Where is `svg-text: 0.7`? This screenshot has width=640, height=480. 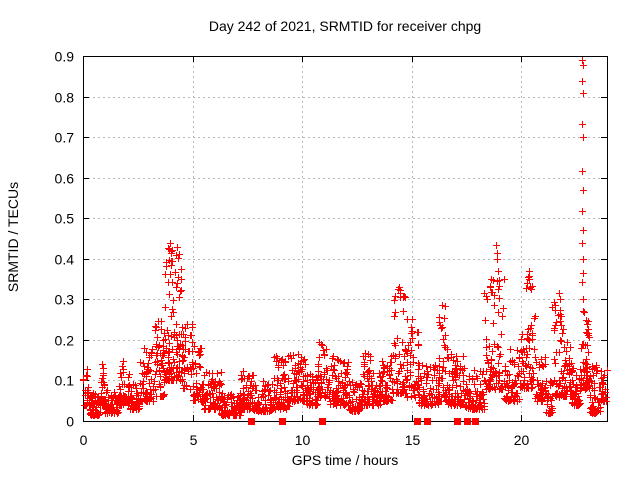 svg-text: 0.7 is located at coordinates (65, 138).